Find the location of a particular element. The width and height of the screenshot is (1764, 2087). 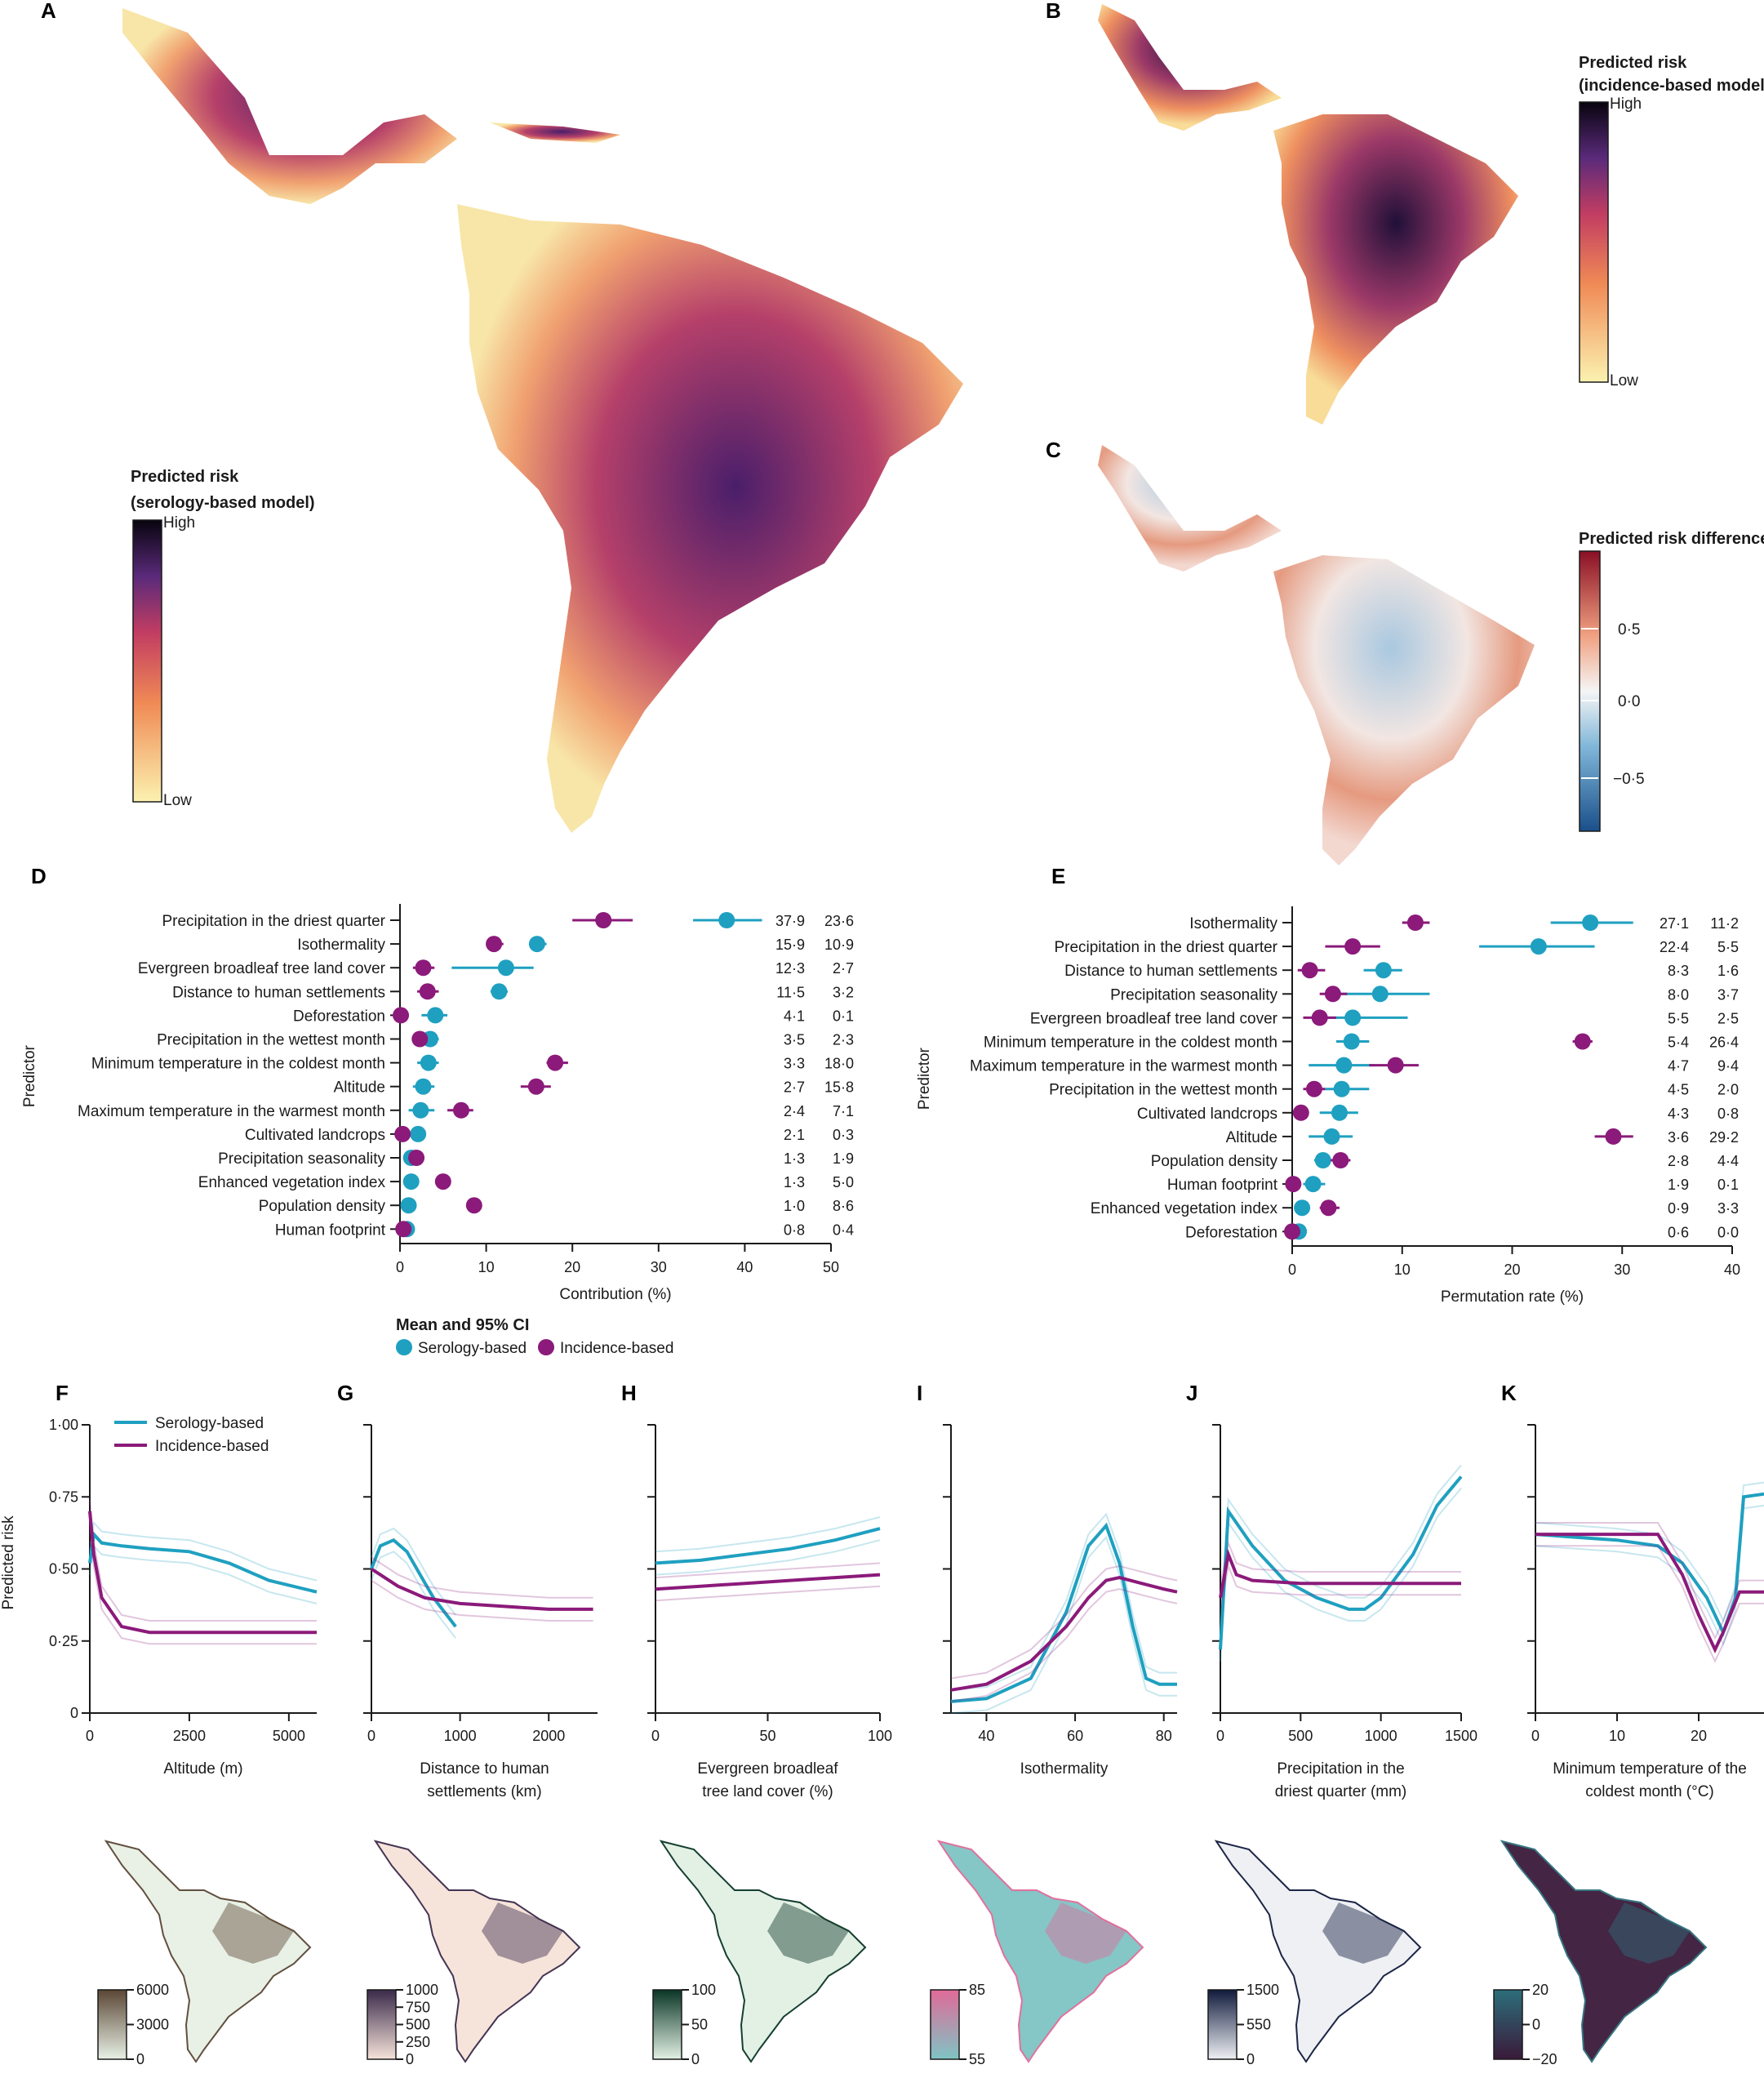

dot-legend-incidence-label: Incidence-based is located at coordinates (616, 1348).